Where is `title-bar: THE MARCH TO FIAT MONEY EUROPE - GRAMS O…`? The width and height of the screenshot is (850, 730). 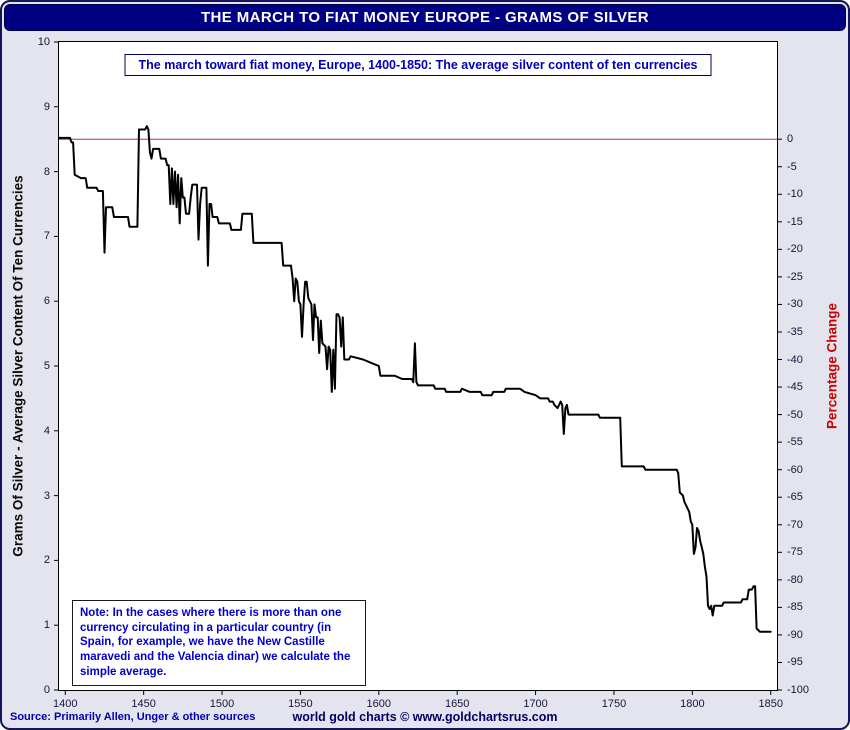 title-bar: THE MARCH TO FIAT MONEY EUROPE - GRAMS O… is located at coordinates (425, 17).